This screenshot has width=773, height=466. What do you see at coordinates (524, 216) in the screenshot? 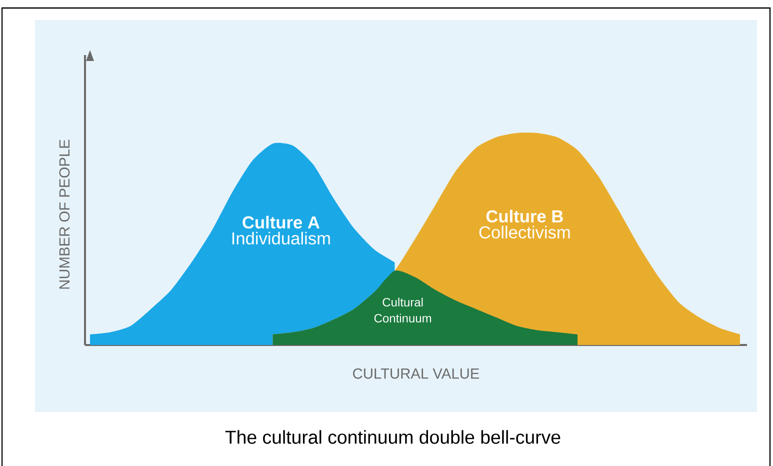
I see `series-label: Culture B` at bounding box center [524, 216].